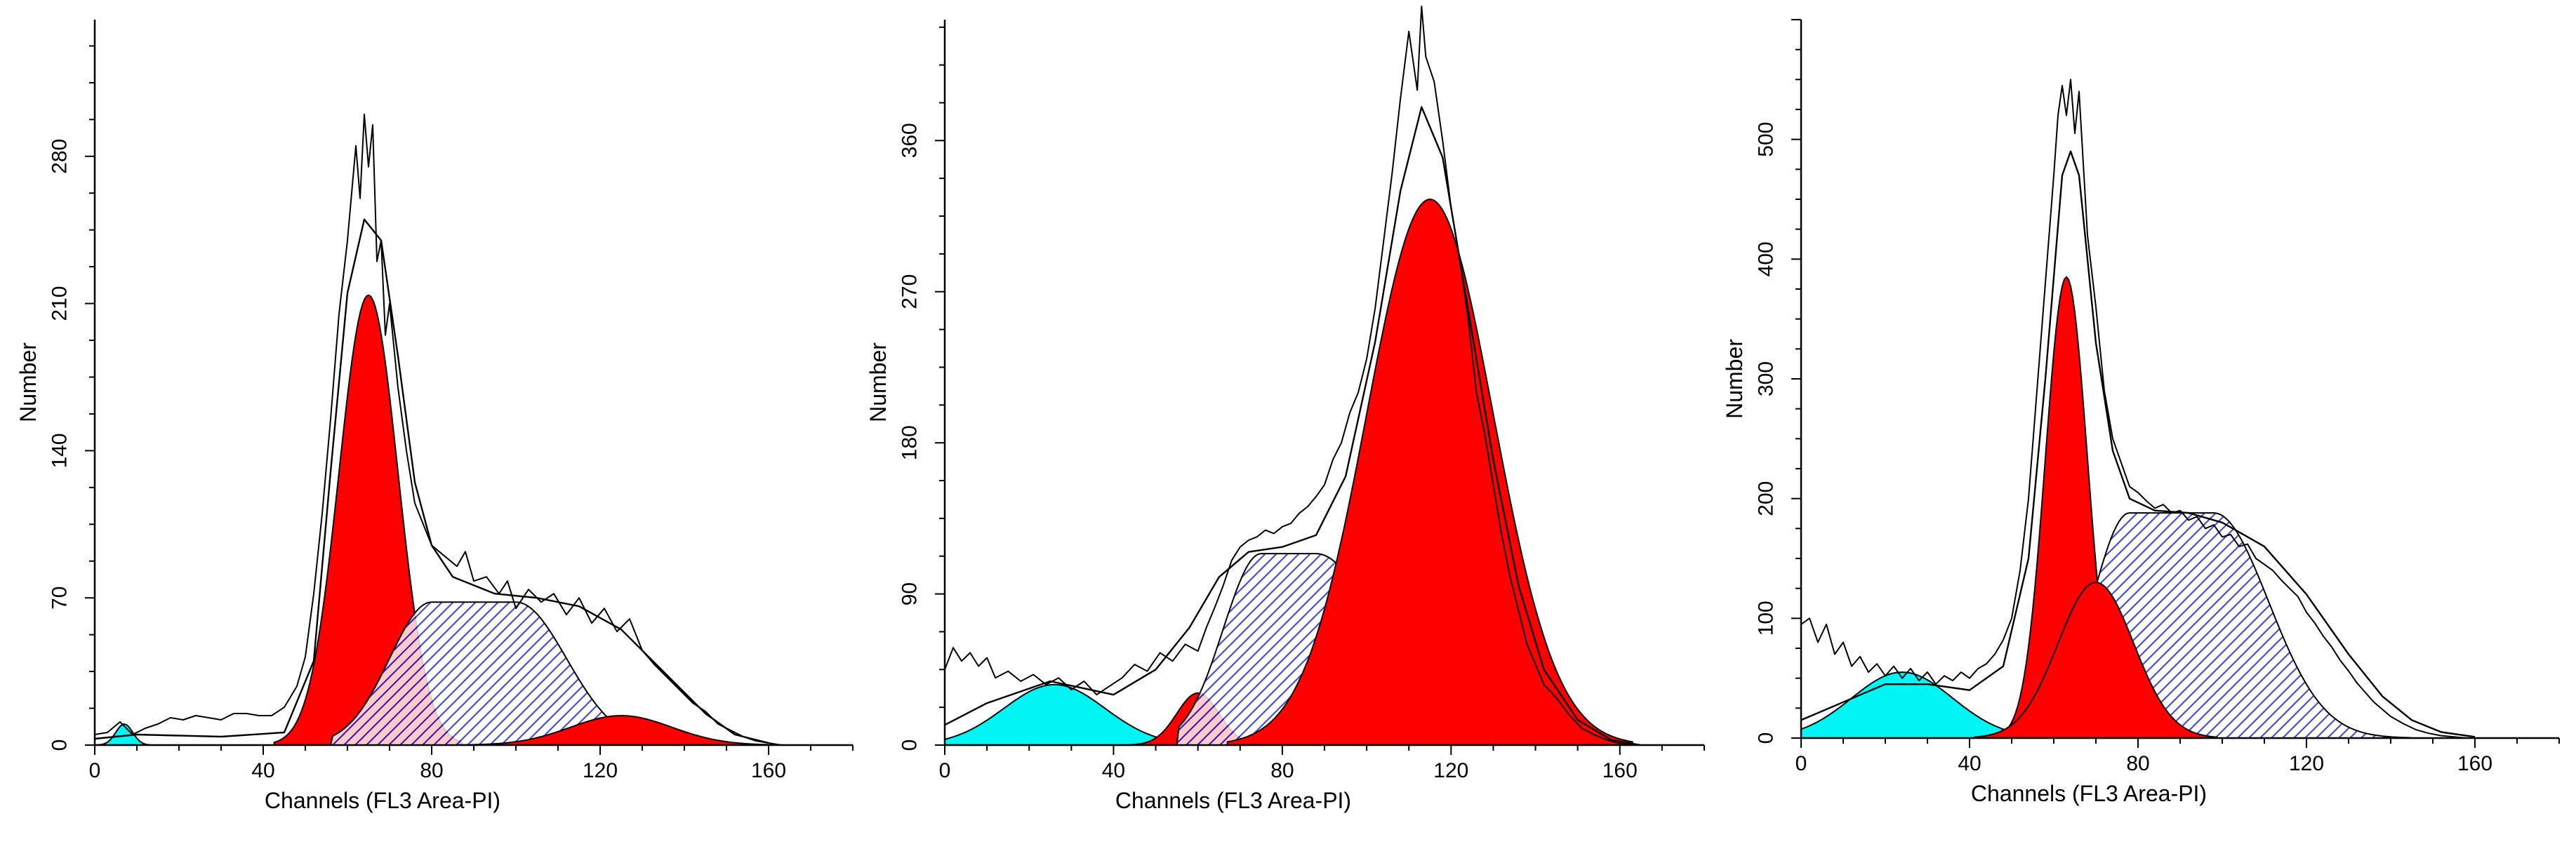 This screenshot has height=844, width=2576. Describe the element at coordinates (124, 734) in the screenshot. I see `debris-component-area` at that location.